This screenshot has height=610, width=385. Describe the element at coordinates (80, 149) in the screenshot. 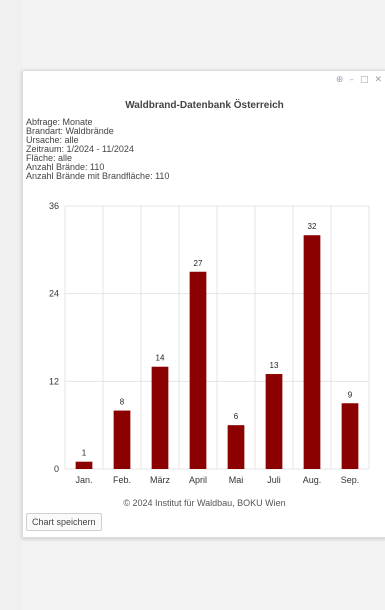

I see `period-line: Zeitraum: 1/2024 - 11/2024` at that location.